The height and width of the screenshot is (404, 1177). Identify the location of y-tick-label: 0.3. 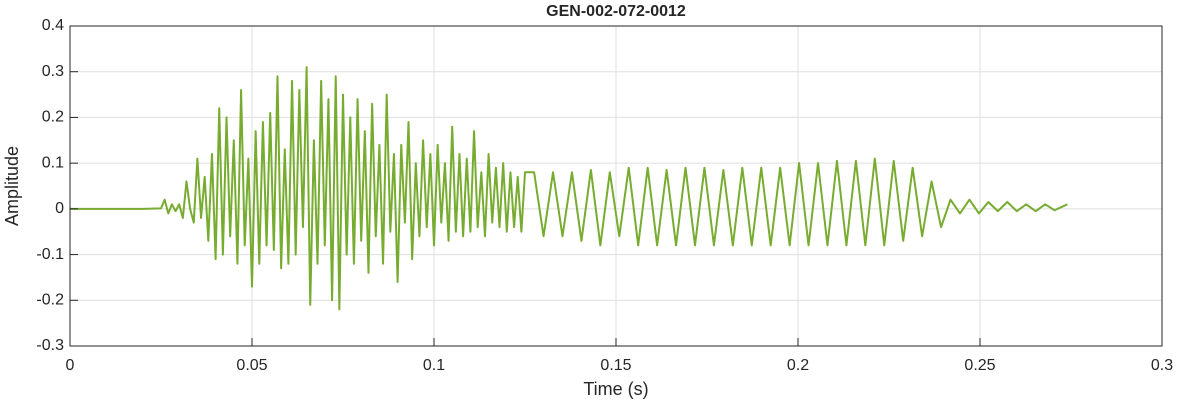
(53, 71).